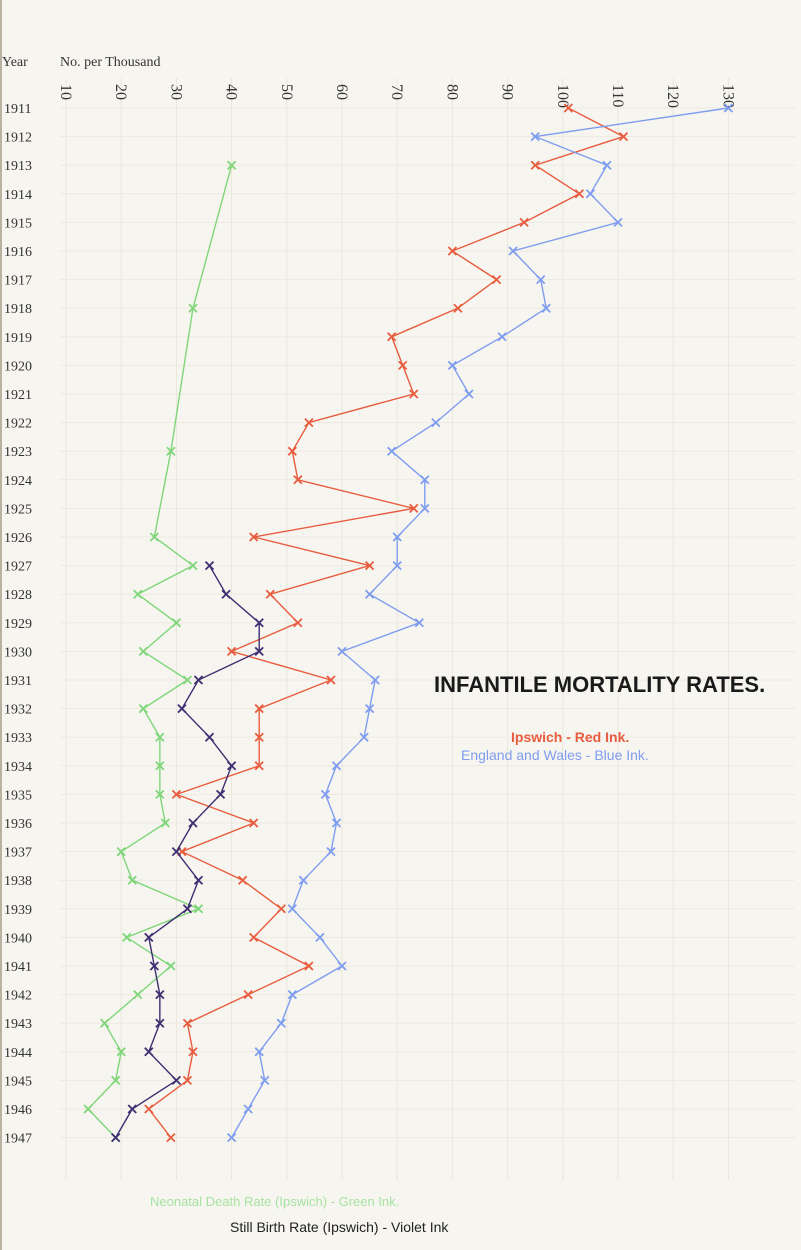  I want to click on y-tick-label: 1939, so click(18, 910).